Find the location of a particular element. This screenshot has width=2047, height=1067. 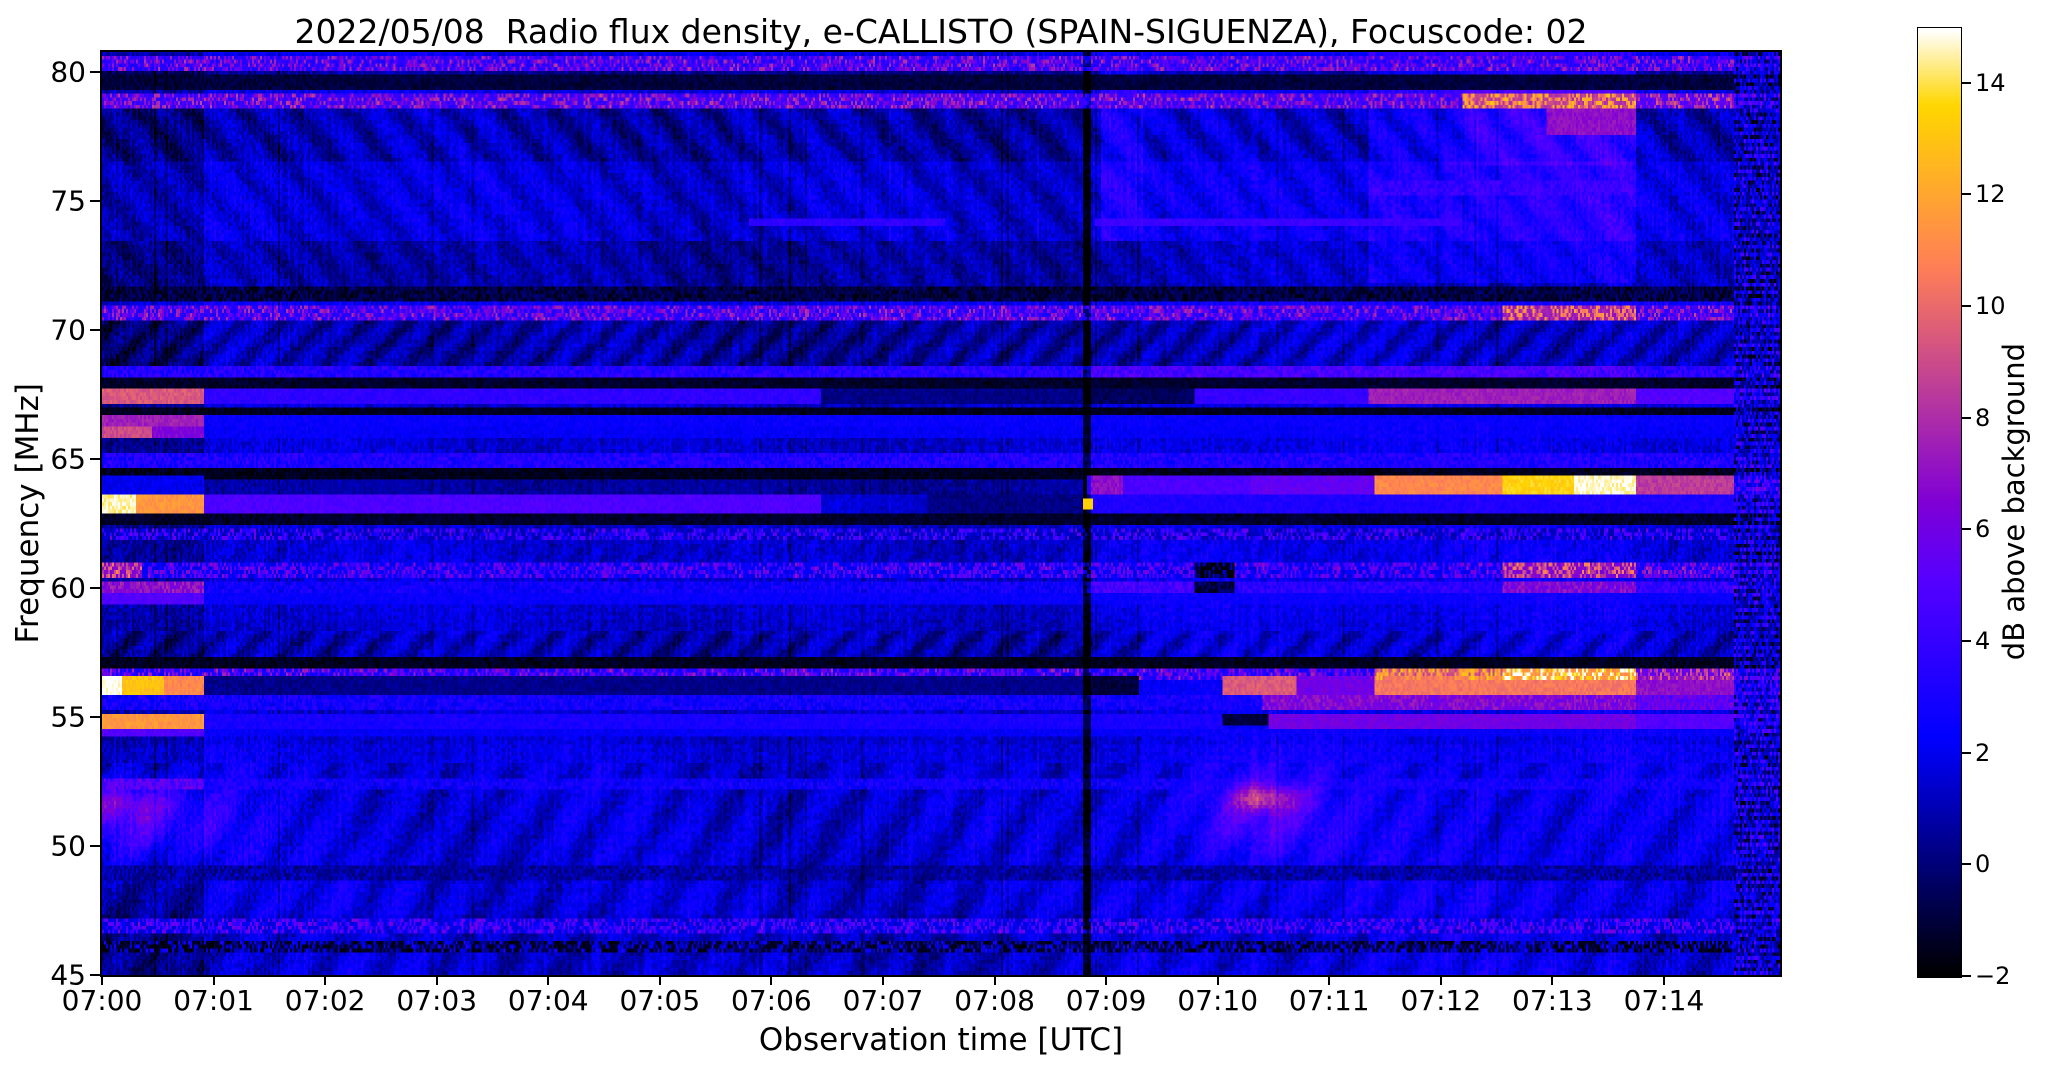

y-tick-label: 50 is located at coordinates (68, 846).